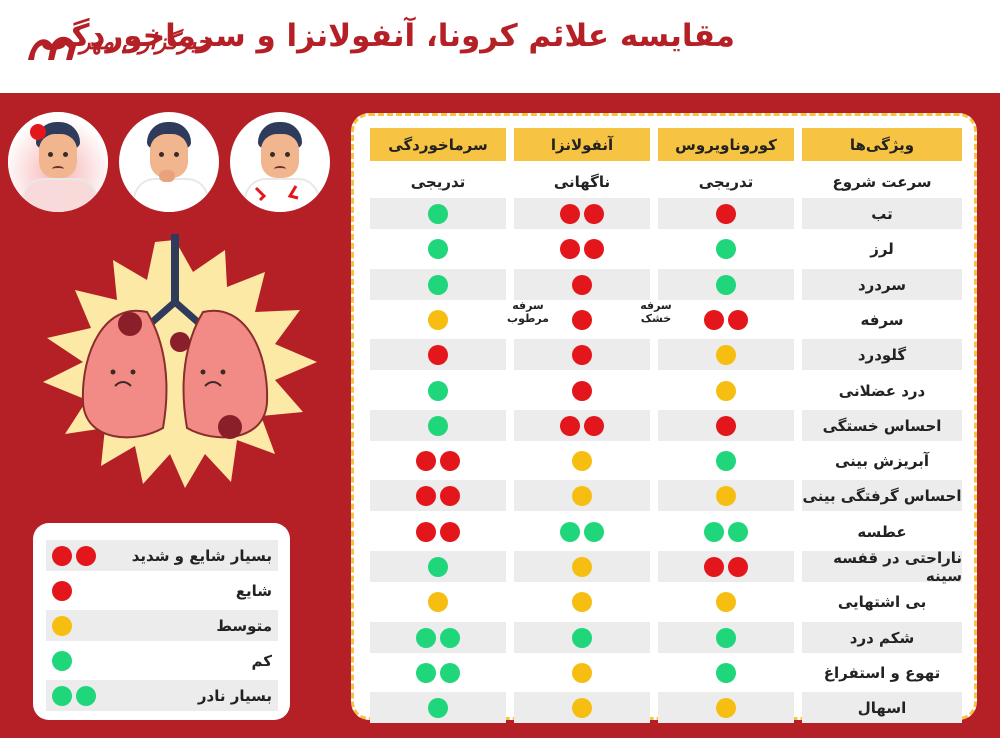 The image size is (1000, 738). What do you see at coordinates (882, 144) in the screenshot?
I see `column-header-features: ویژگی‌ها` at bounding box center [882, 144].